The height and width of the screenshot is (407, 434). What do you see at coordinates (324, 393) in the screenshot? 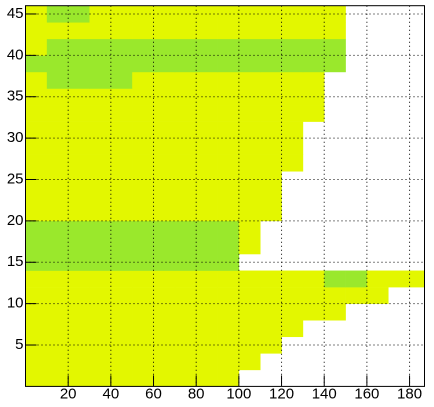
I see `x-tick-label: 140` at bounding box center [324, 393].